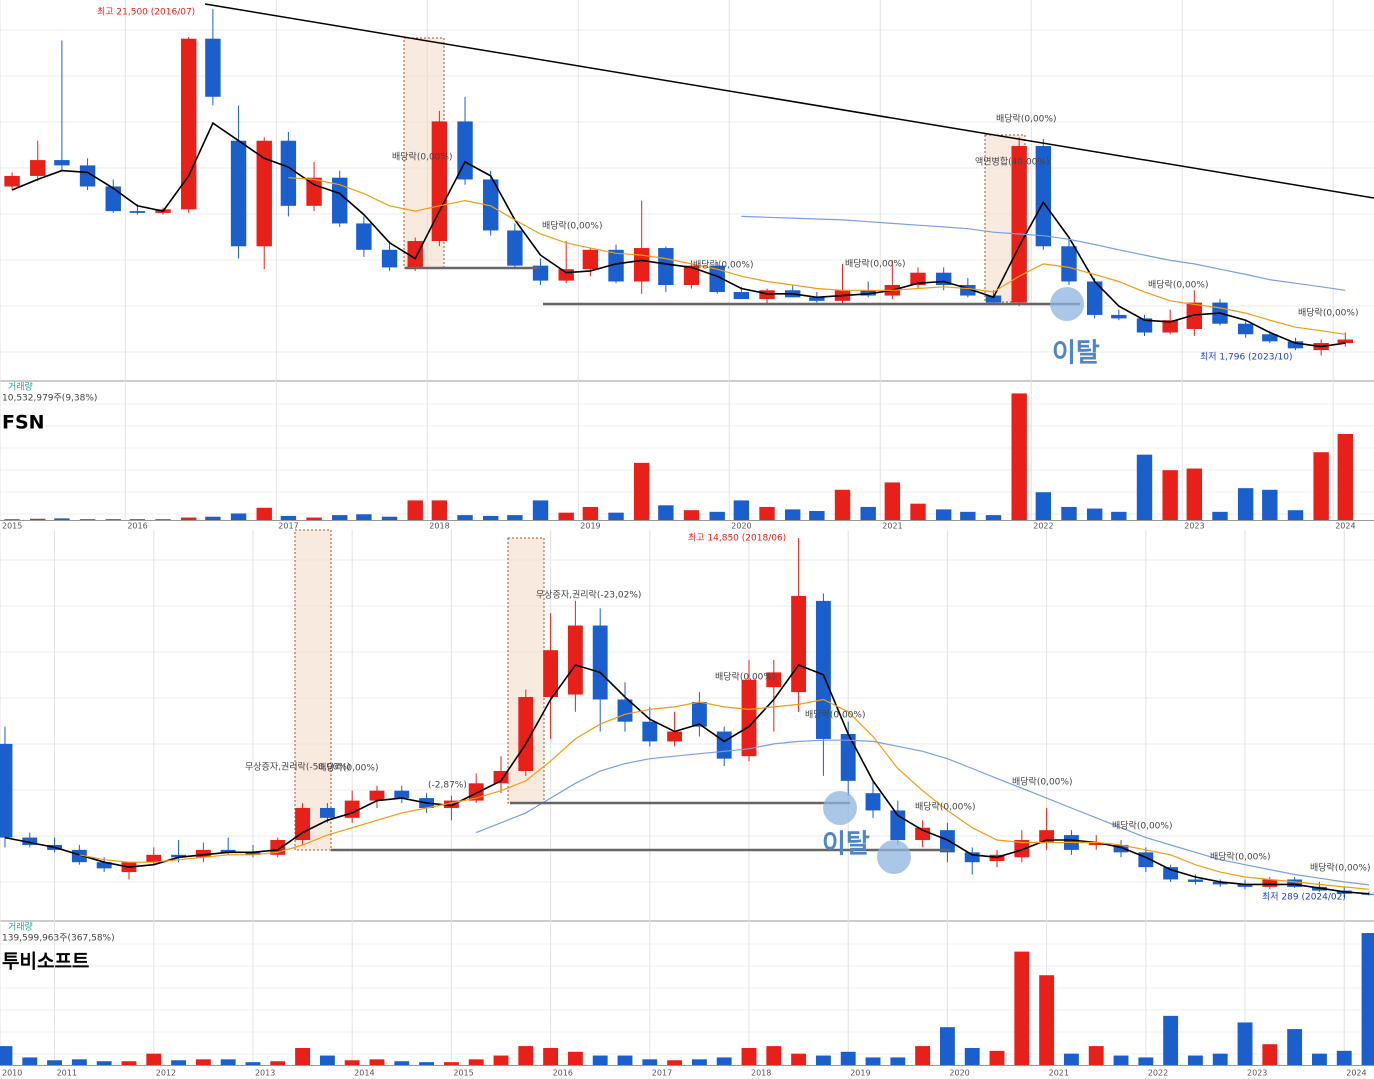 The height and width of the screenshot is (1079, 1374). What do you see at coordinates (439, 526) in the screenshot?
I see `x-tick-label: 2018` at bounding box center [439, 526].